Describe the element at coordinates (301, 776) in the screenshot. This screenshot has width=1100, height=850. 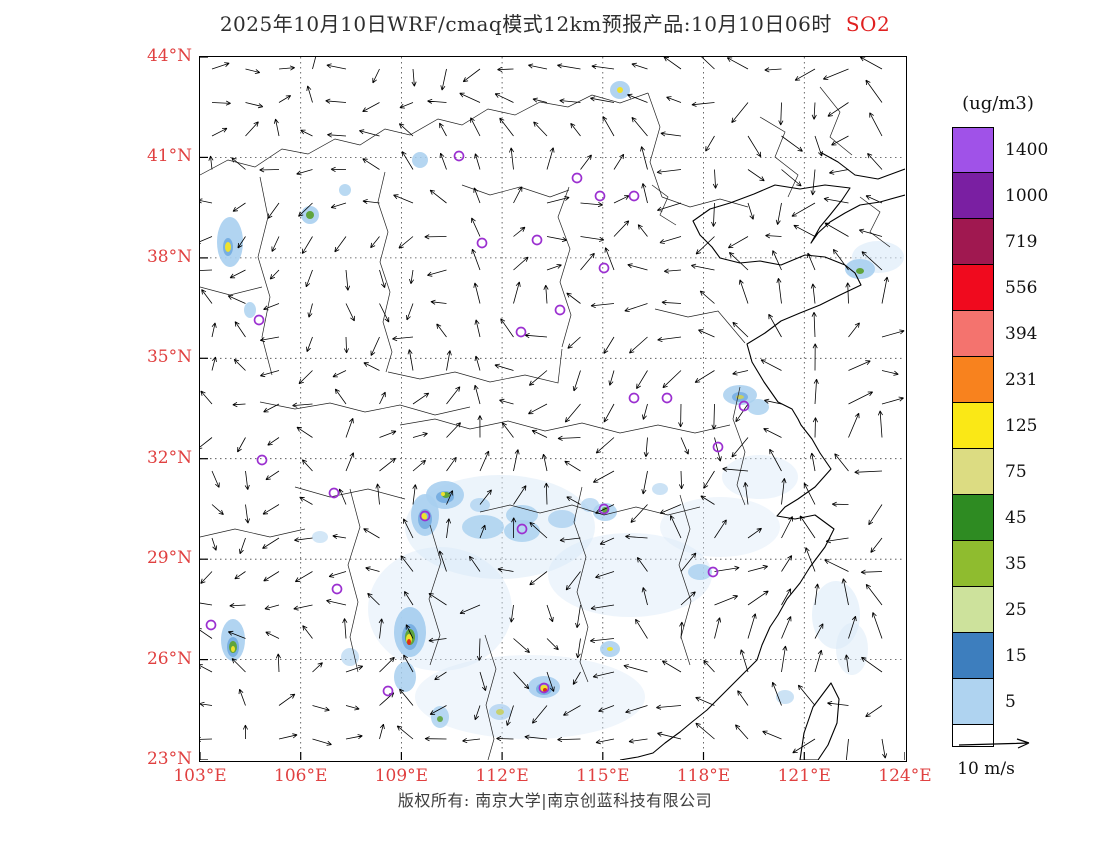
I see `lon-label: 106°E` at that location.